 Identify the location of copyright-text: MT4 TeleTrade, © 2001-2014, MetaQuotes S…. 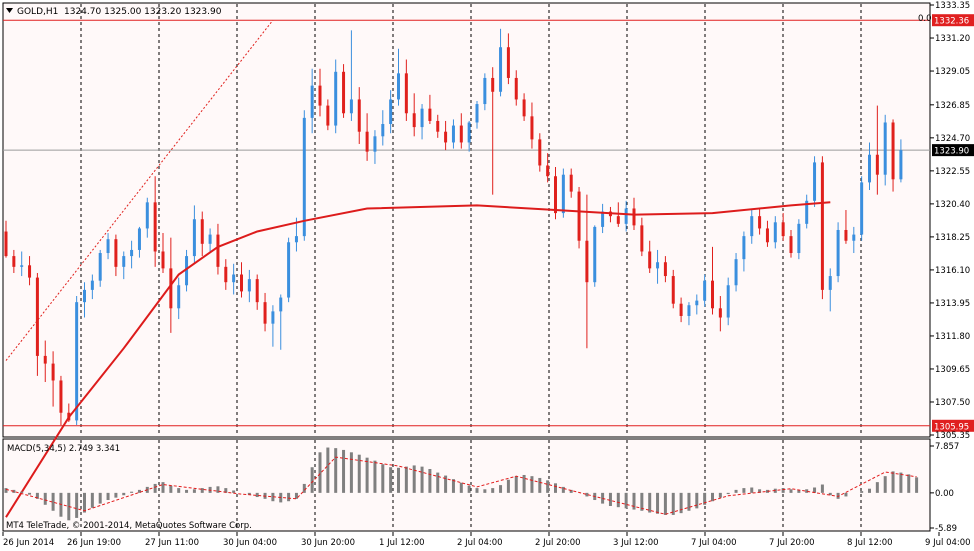
(129, 526).